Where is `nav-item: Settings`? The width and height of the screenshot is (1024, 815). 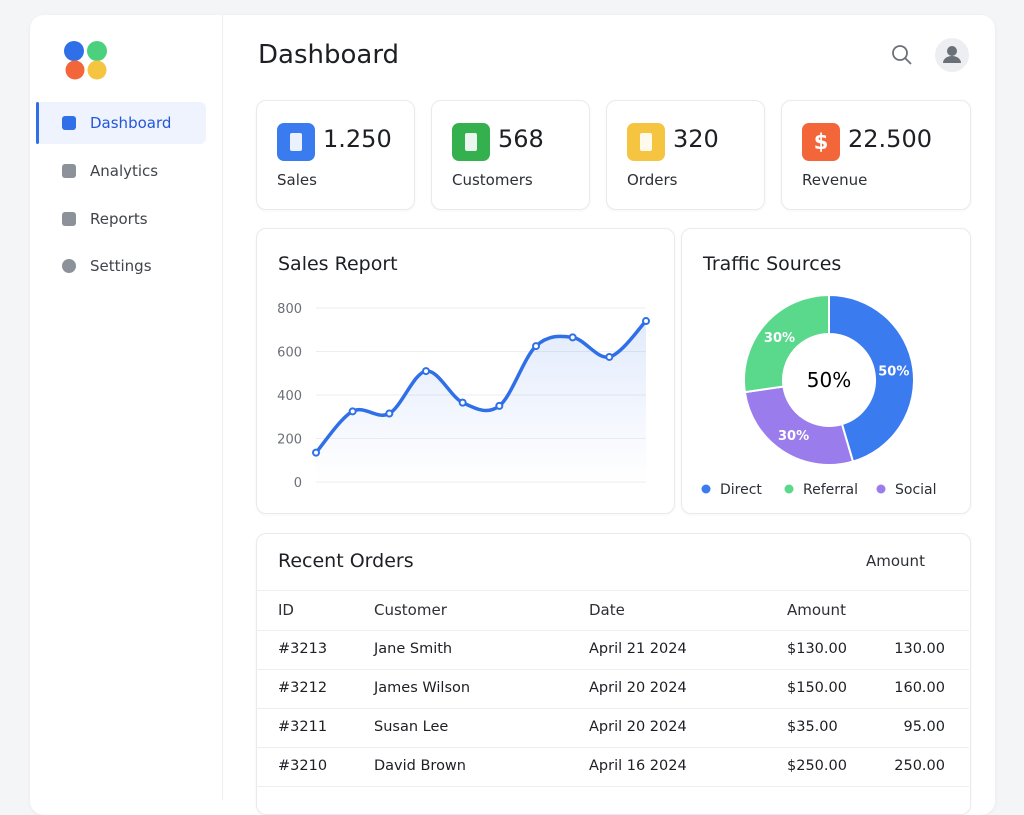 nav-item: Settings is located at coordinates (121, 266).